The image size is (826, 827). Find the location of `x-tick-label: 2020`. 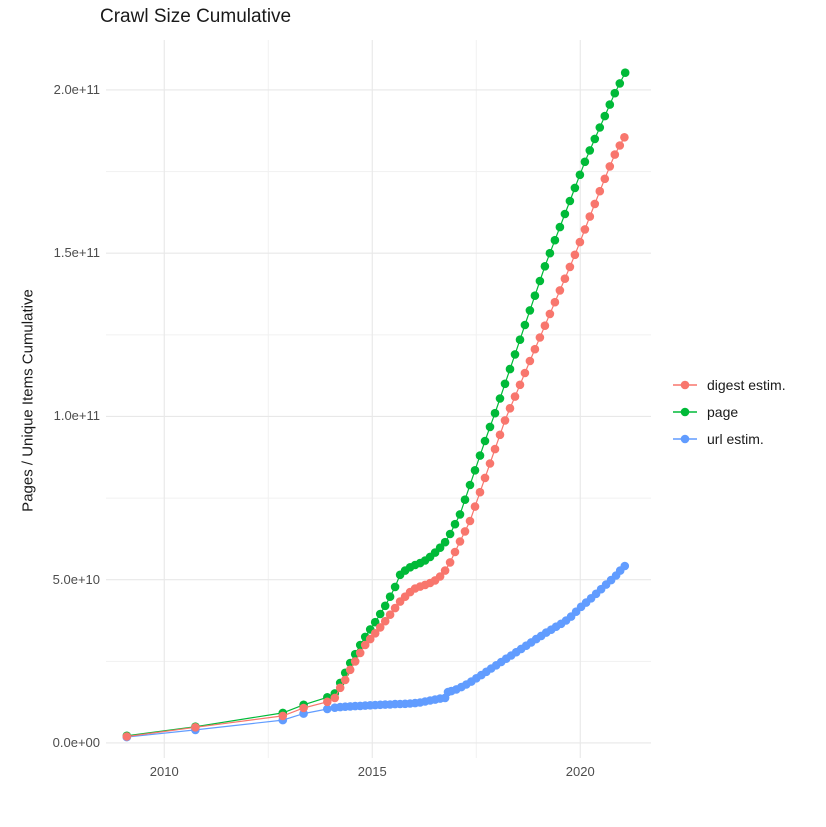

x-tick-label: 2020 is located at coordinates (580, 771).